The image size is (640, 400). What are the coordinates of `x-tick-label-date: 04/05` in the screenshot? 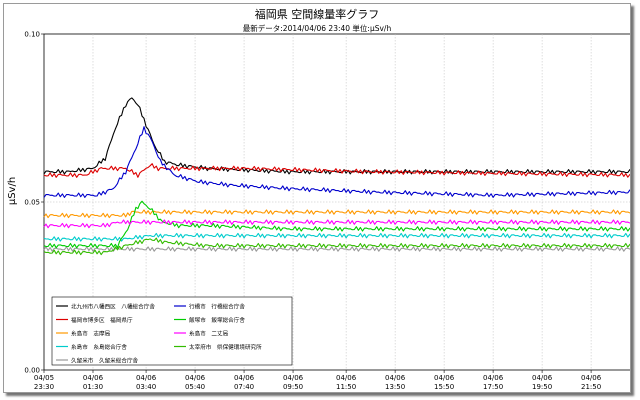 It's located at (44, 378).